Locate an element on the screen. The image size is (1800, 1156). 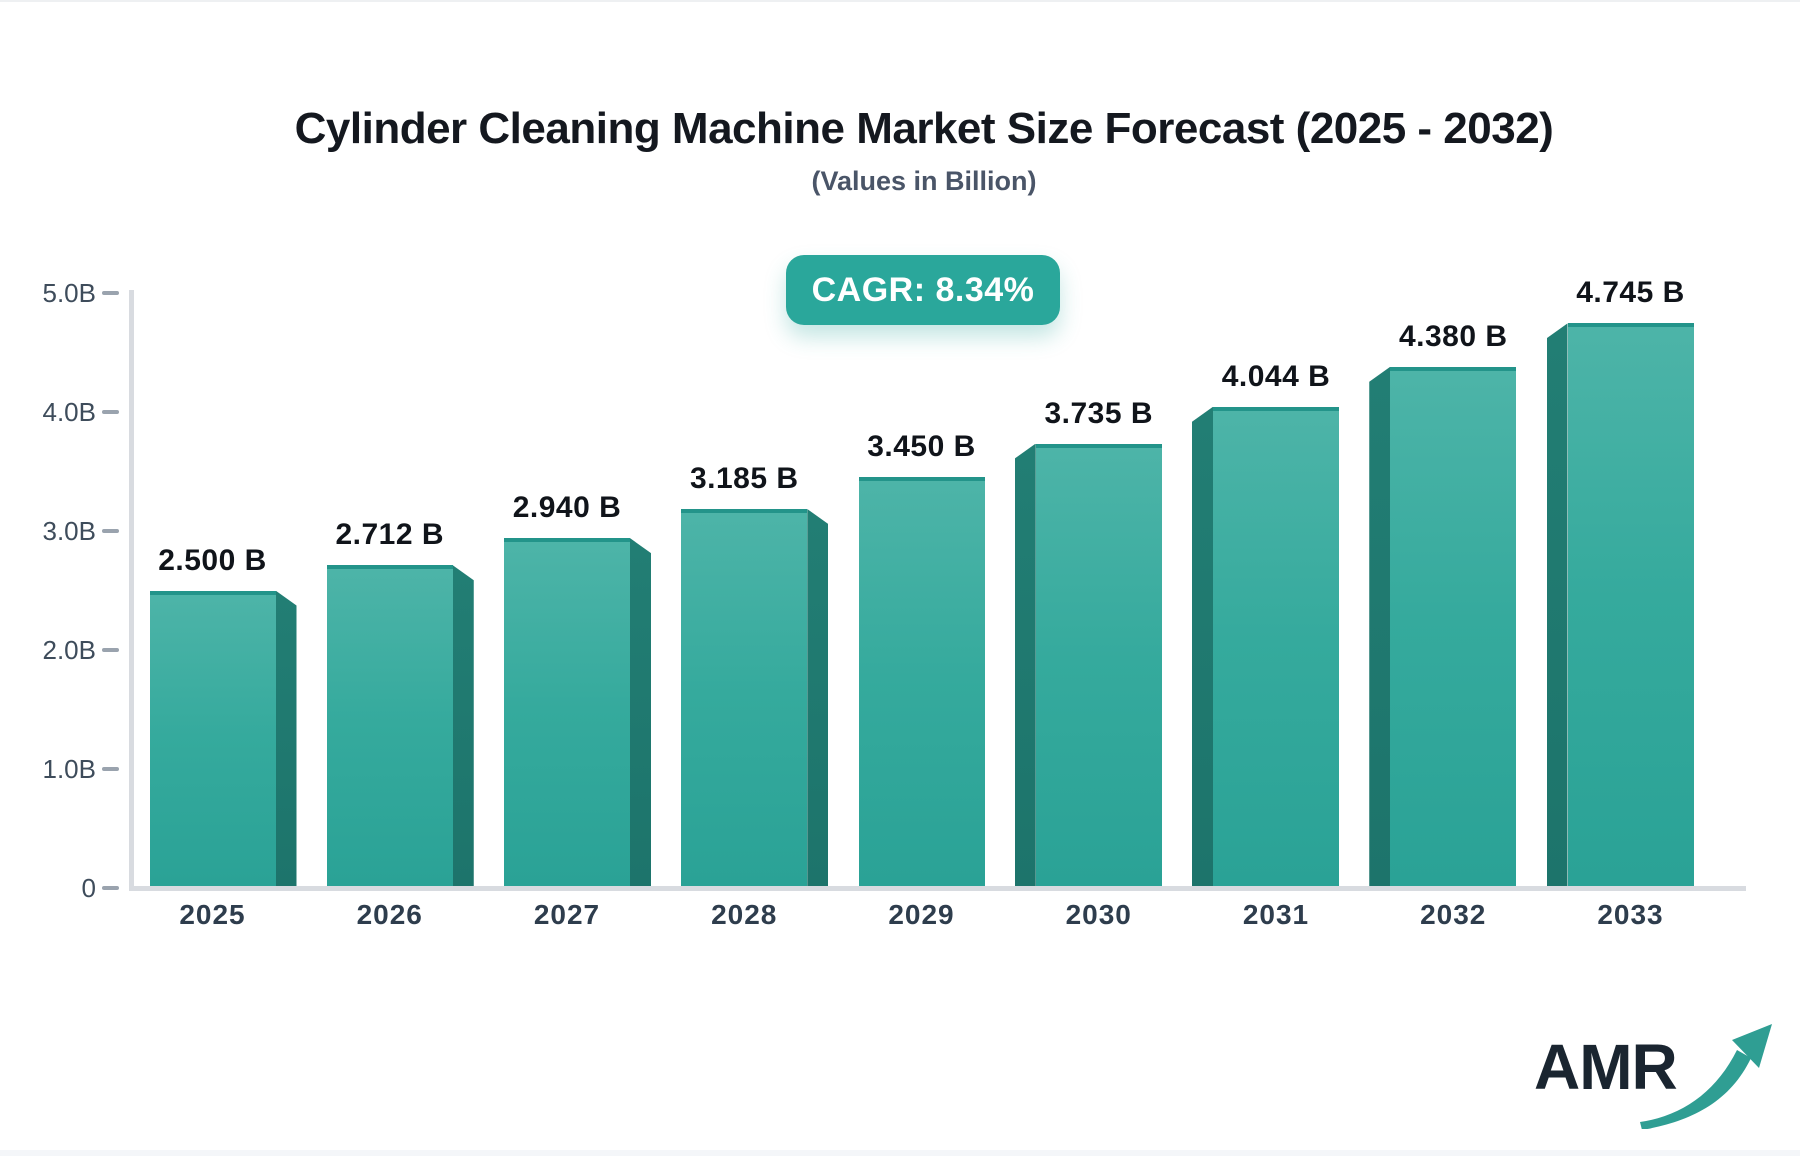
bar-2029 is located at coordinates (921, 682).